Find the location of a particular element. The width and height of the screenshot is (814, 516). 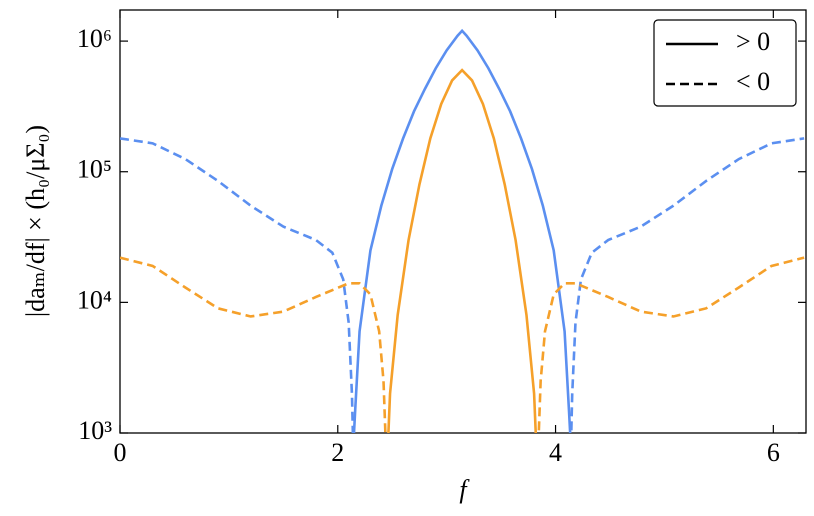

y-tick-label: 10⁴ is located at coordinates (94, 299).